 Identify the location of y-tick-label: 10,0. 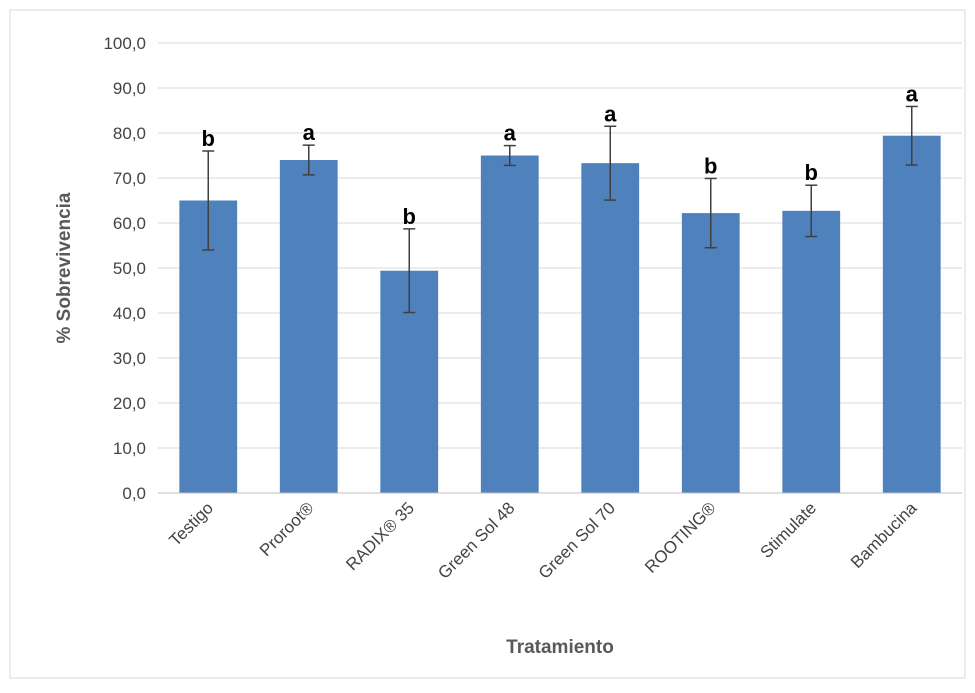
(129, 448).